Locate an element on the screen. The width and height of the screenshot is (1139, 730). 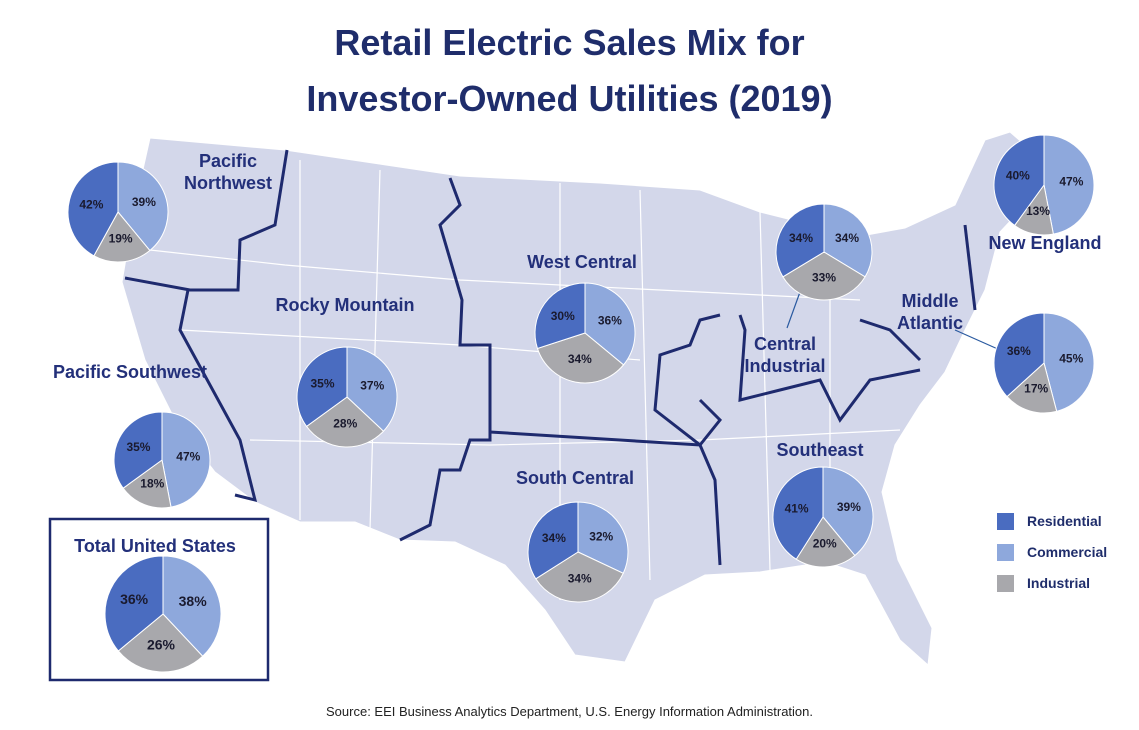
region-label: South Central is located at coordinates (574, 478).